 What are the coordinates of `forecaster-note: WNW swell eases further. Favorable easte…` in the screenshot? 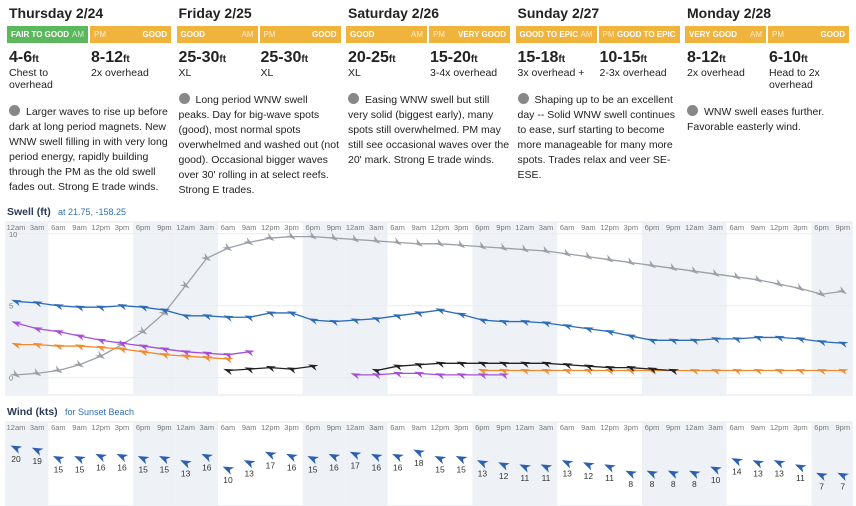 It's located at (767, 120).